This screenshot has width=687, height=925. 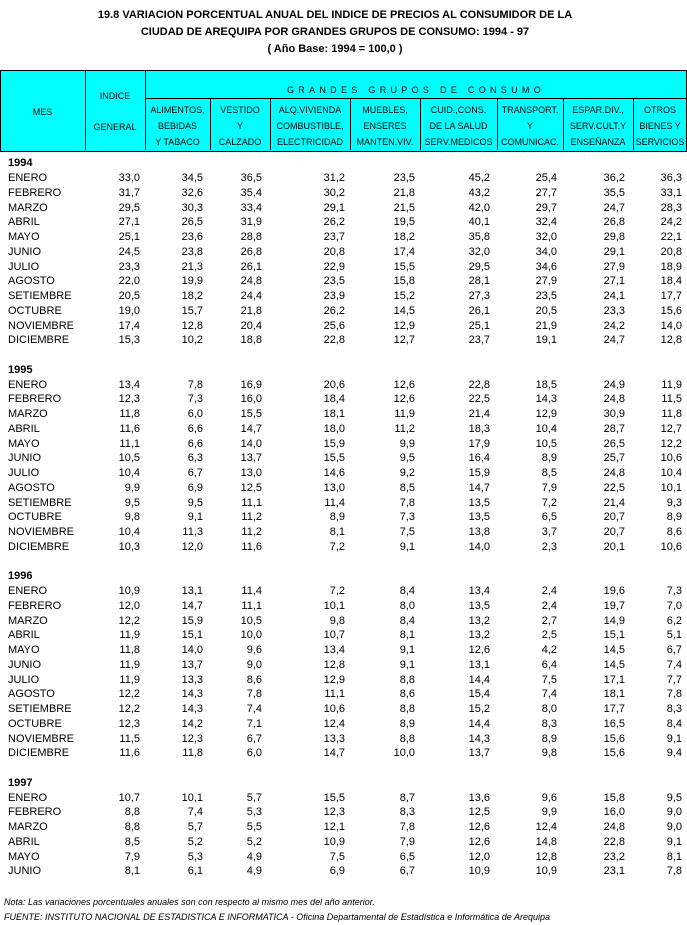 What do you see at coordinates (546, 237) in the screenshot?
I see `cell-value: 32,0` at bounding box center [546, 237].